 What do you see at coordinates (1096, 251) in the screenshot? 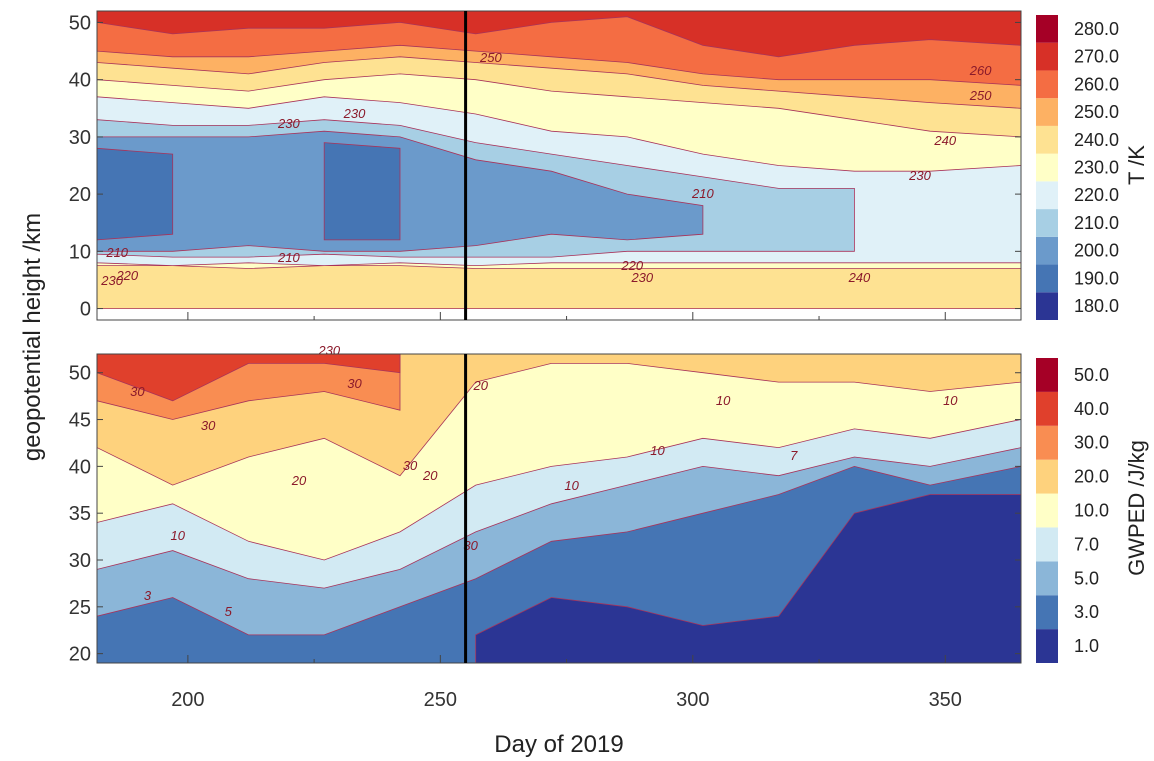
I see `colorbar-label: 200.0` at bounding box center [1096, 251].